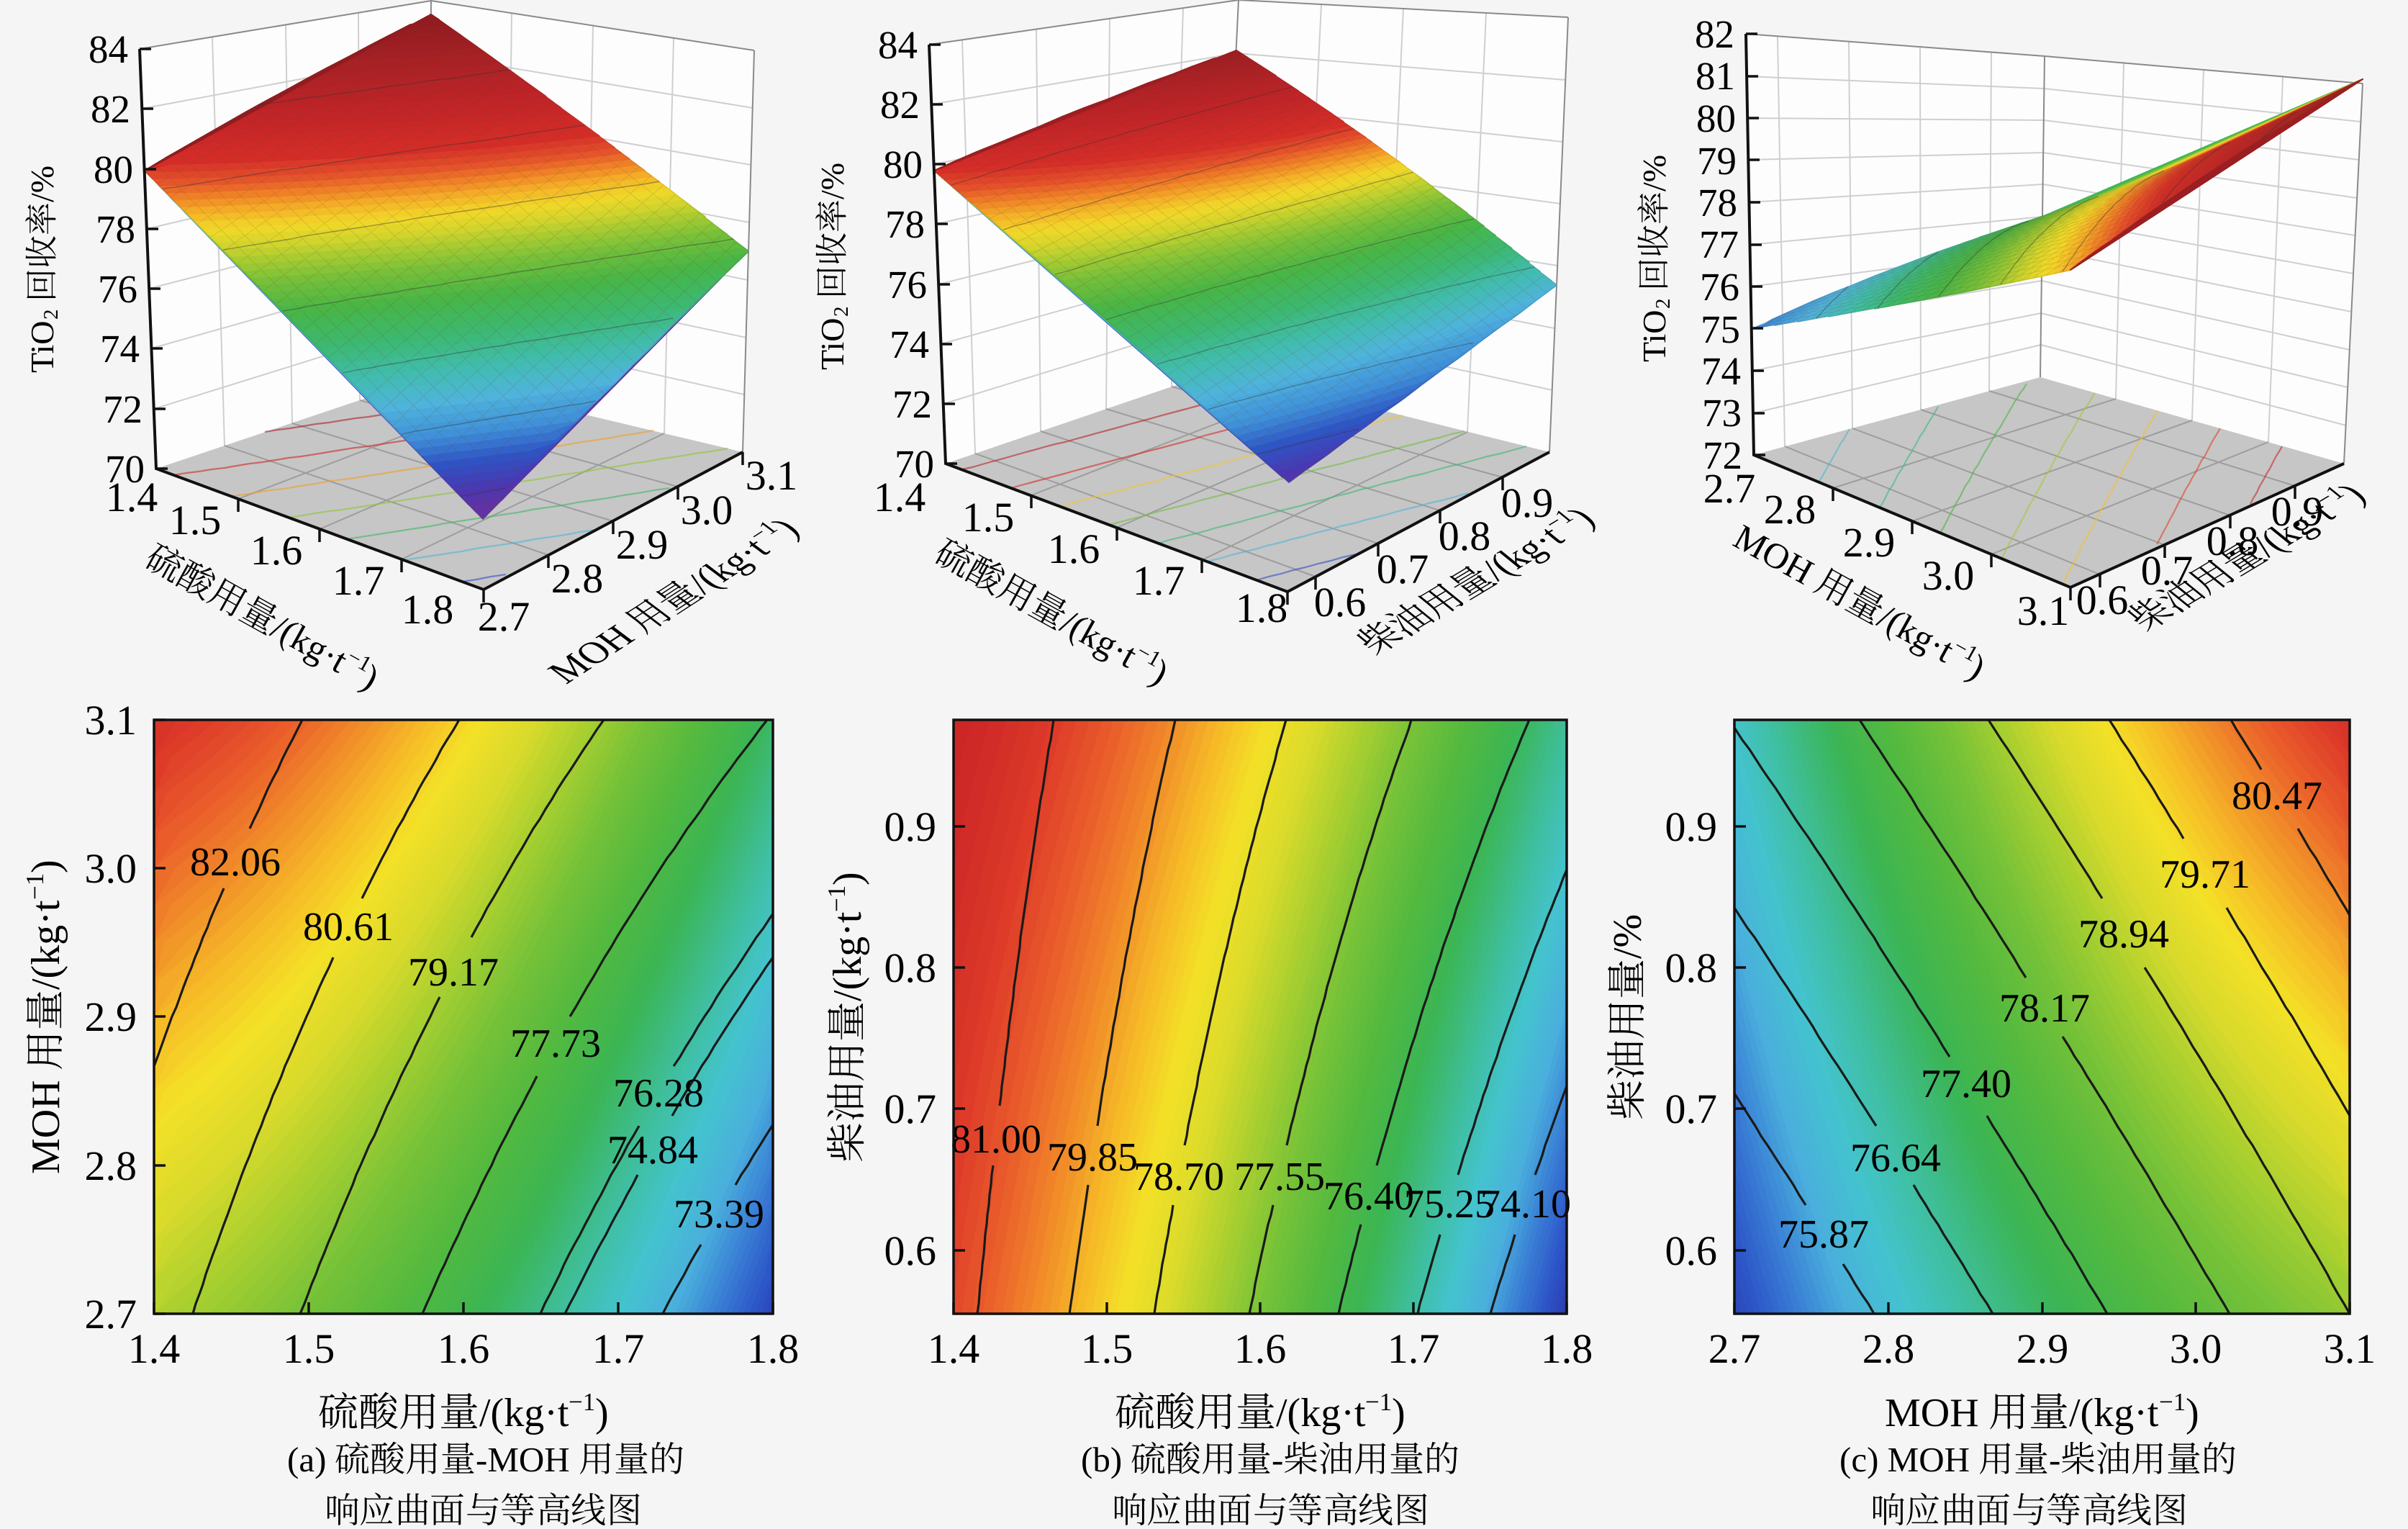  What do you see at coordinates (1904, 1459) in the screenshot?
I see `svg-text: (c) MOH` at bounding box center [1904, 1459].